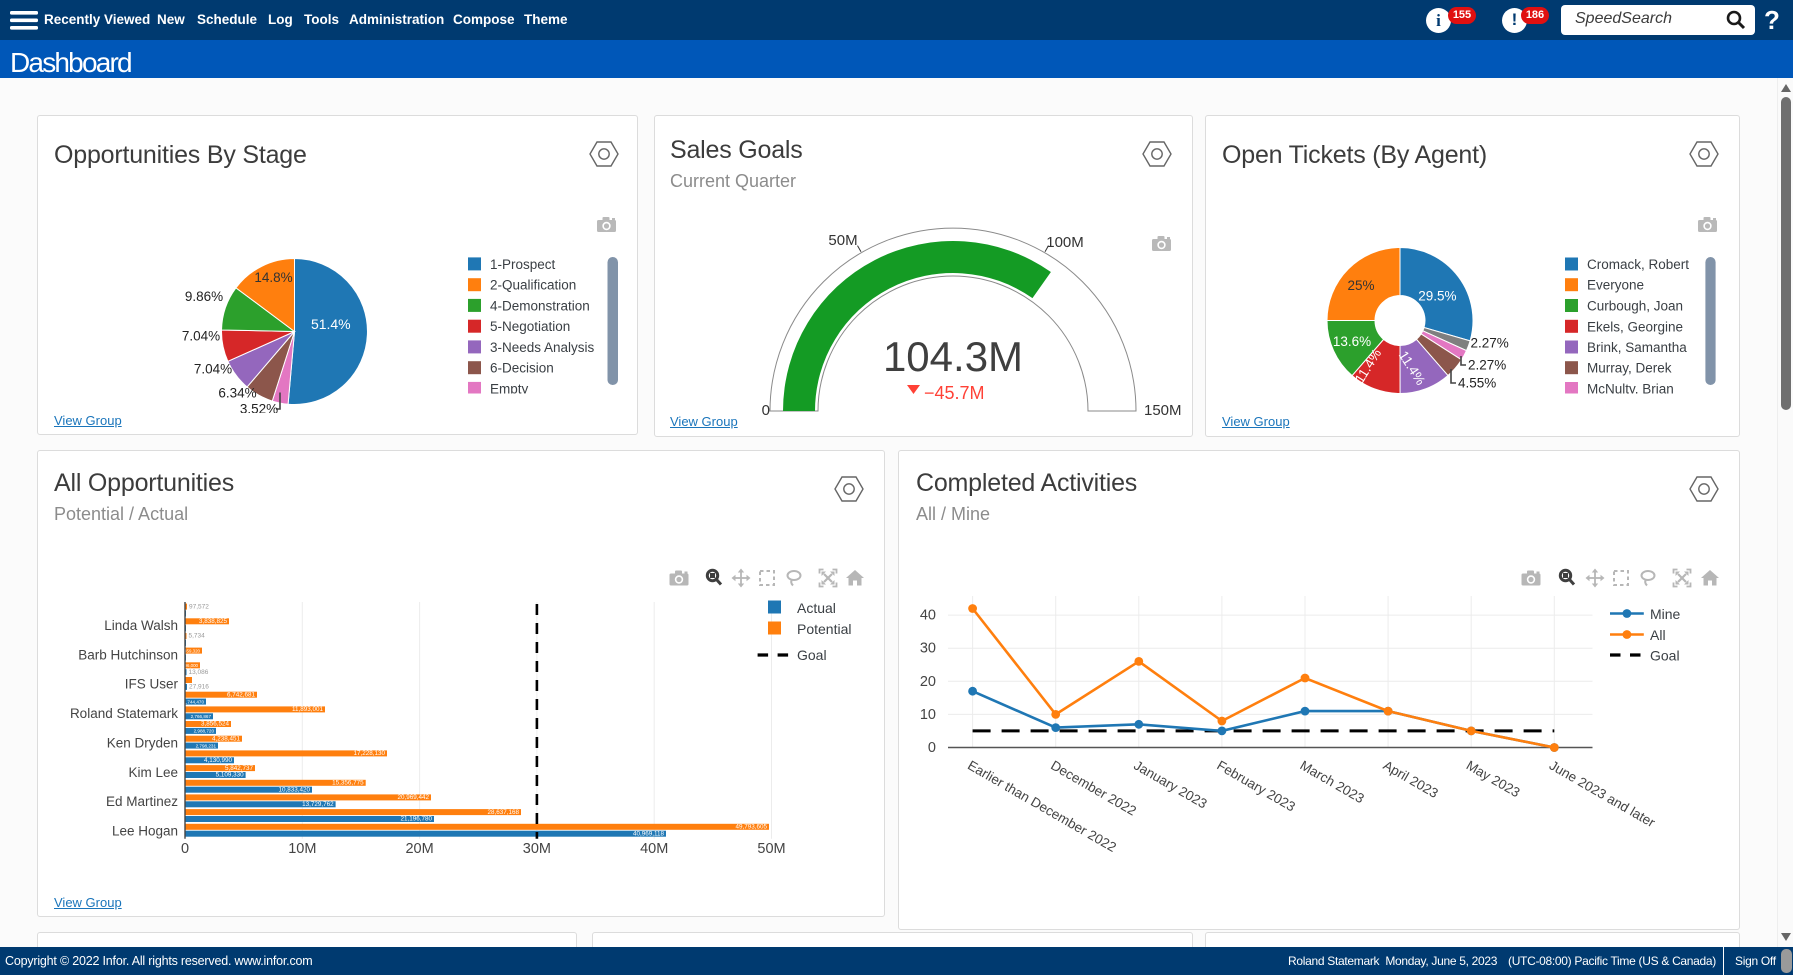 The height and width of the screenshot is (975, 1793). What do you see at coordinates (188, 665) in the screenshot?
I see `svg-text: 1,296,000` at bounding box center [188, 665].